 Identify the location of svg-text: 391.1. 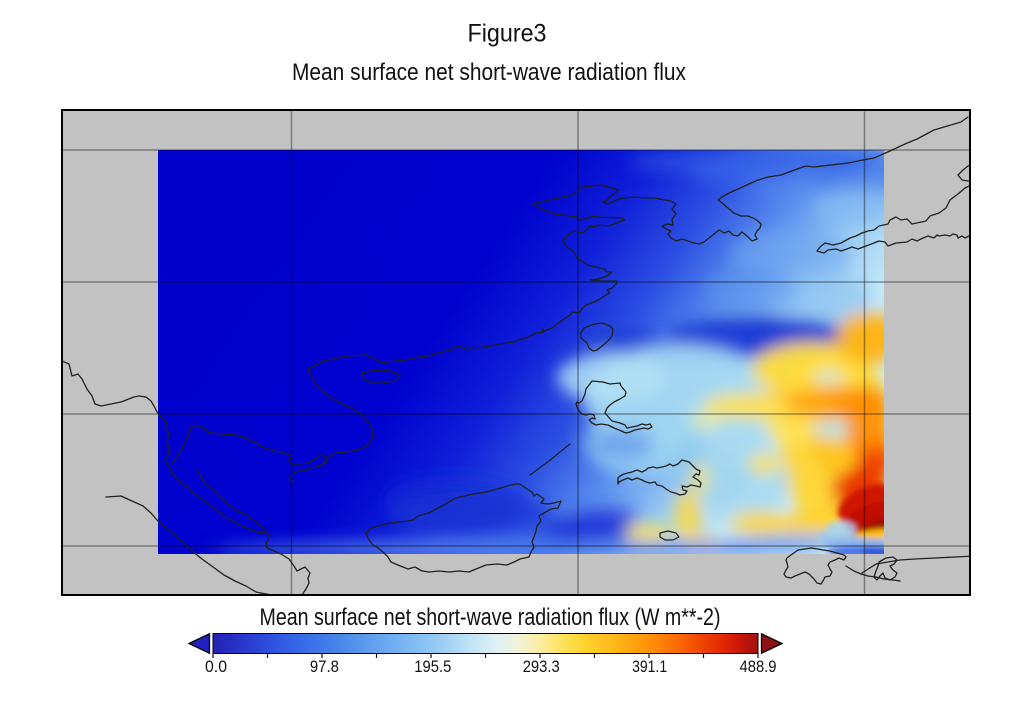
(649, 666).